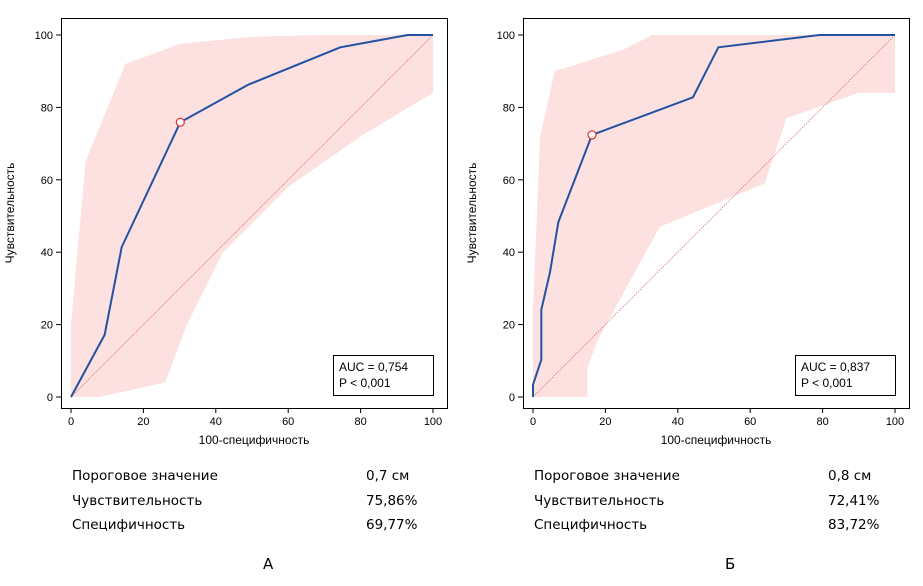 This screenshot has height=586, width=923. What do you see at coordinates (730, 564) in the screenshot?
I see `panel-caption-b: Б` at bounding box center [730, 564].